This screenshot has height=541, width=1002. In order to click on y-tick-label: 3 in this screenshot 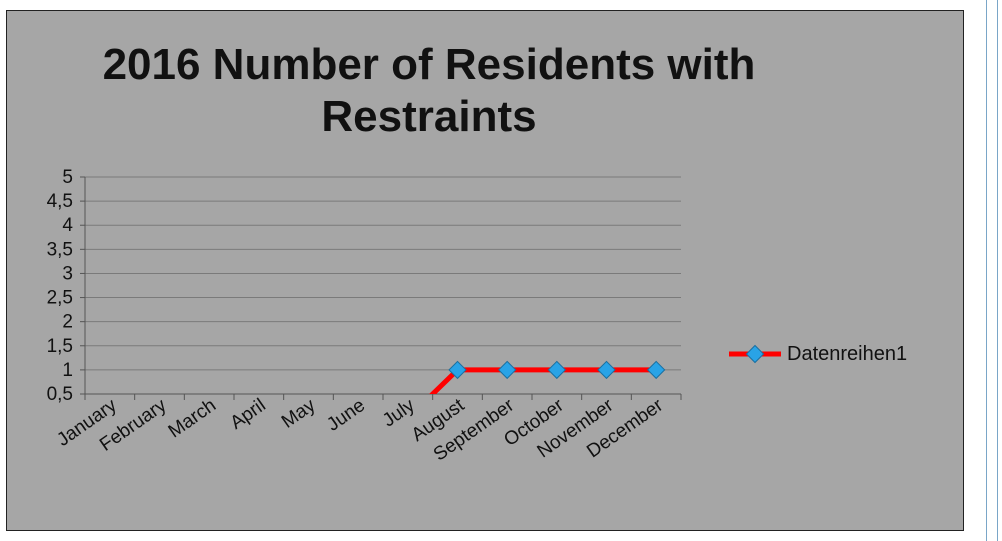, I will do `click(67, 273)`.